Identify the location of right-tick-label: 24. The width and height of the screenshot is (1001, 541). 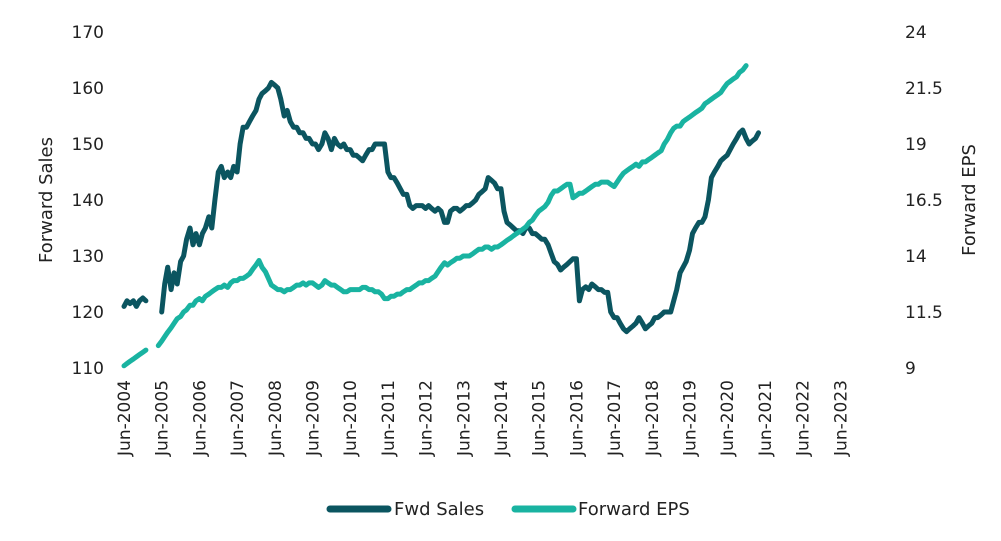
(916, 33).